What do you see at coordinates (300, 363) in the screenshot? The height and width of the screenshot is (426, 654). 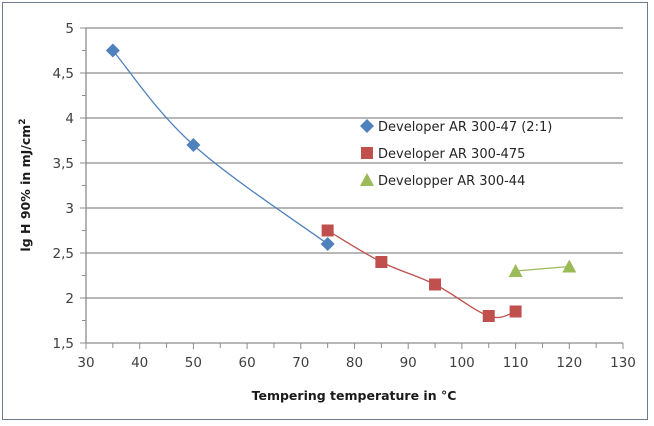 I see `x-tick-label: 70` at bounding box center [300, 363].